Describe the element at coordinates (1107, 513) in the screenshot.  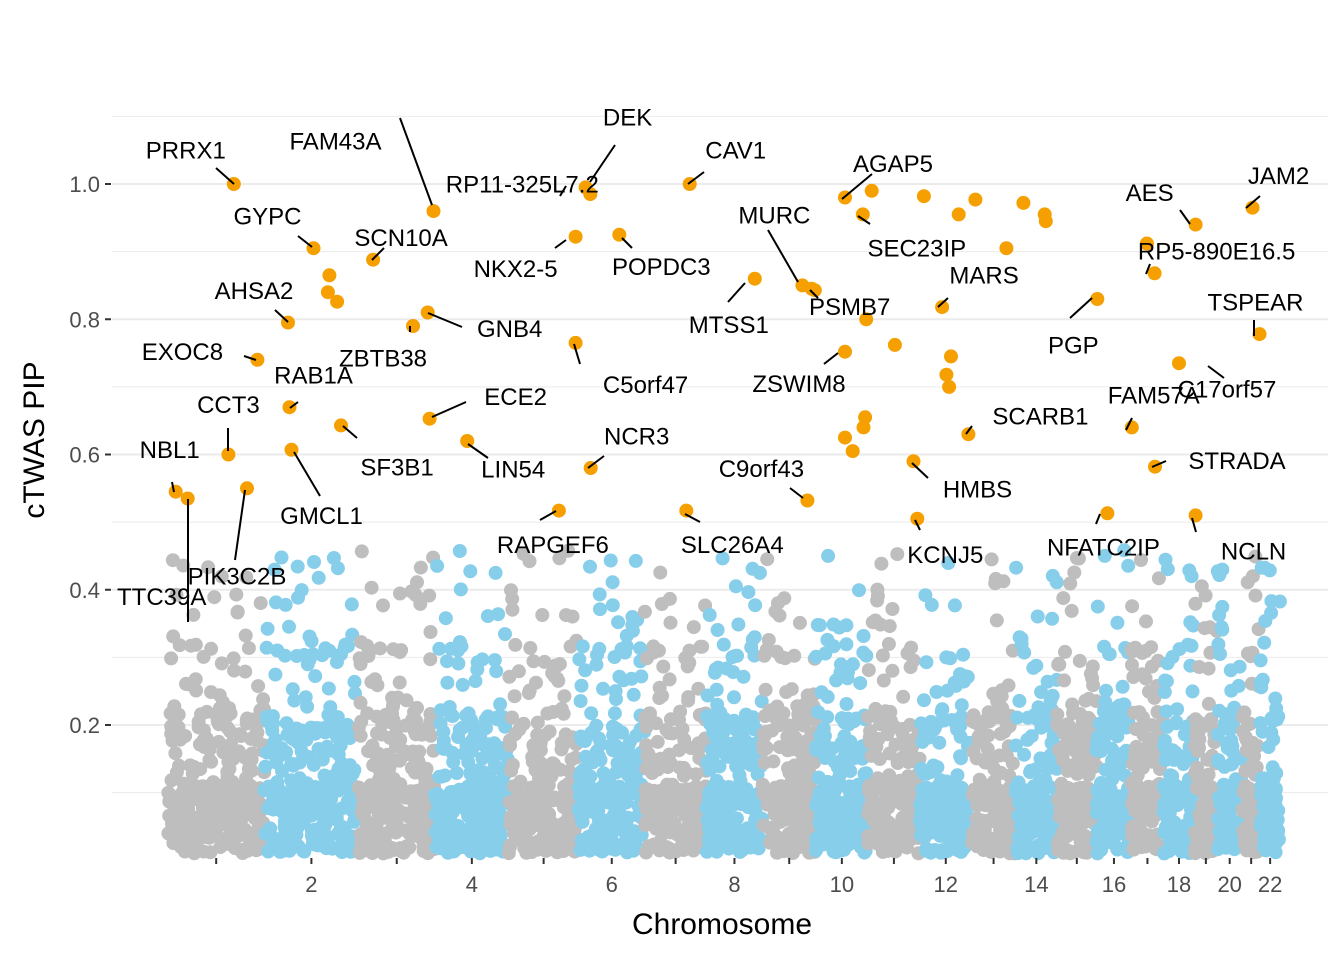
I see `significant-point-nfatc2ip` at that location.